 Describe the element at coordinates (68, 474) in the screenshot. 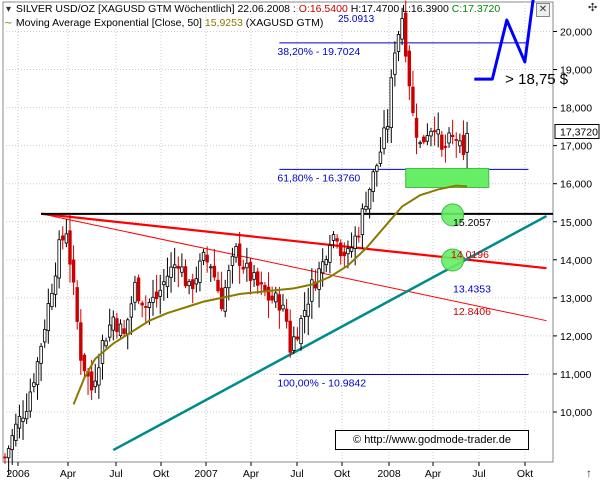

I see `x-tick-label: Apr` at that location.